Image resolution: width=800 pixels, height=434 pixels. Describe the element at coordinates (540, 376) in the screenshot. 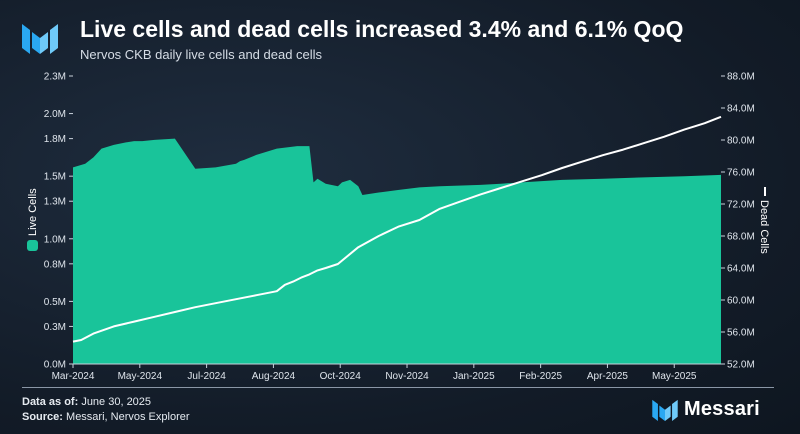

I see `x-tick-label: Feb-2025` at that location.